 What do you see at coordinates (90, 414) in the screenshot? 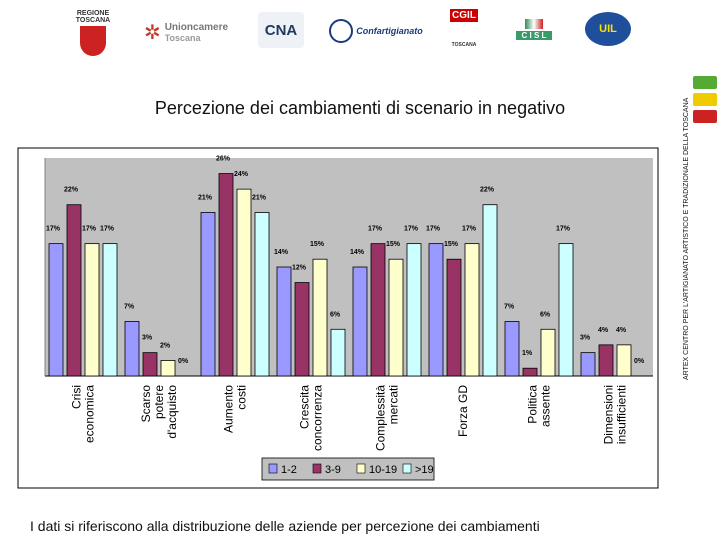
I see `category-label-0-1: economica` at bounding box center [90, 414].